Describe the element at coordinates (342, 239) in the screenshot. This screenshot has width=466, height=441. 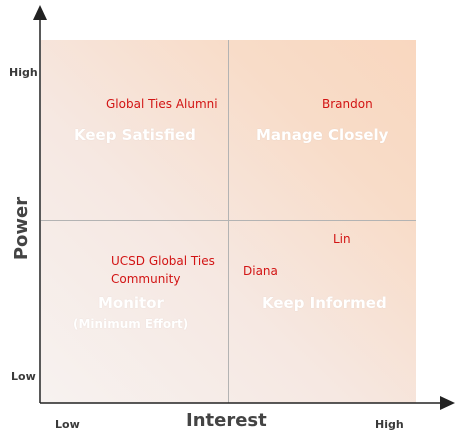
I see `stakeholder-lin: Lin` at that location.